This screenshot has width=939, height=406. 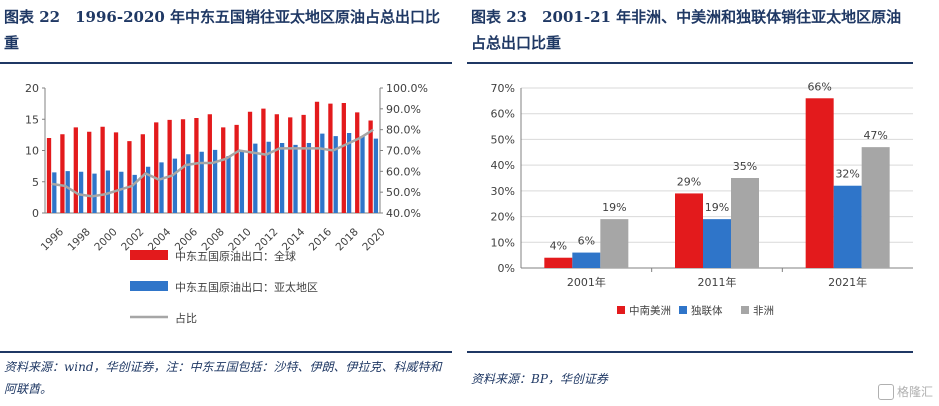 What do you see at coordinates (32, 119) in the screenshot?
I see `left-axis-tick-label: 15` at bounding box center [32, 119].